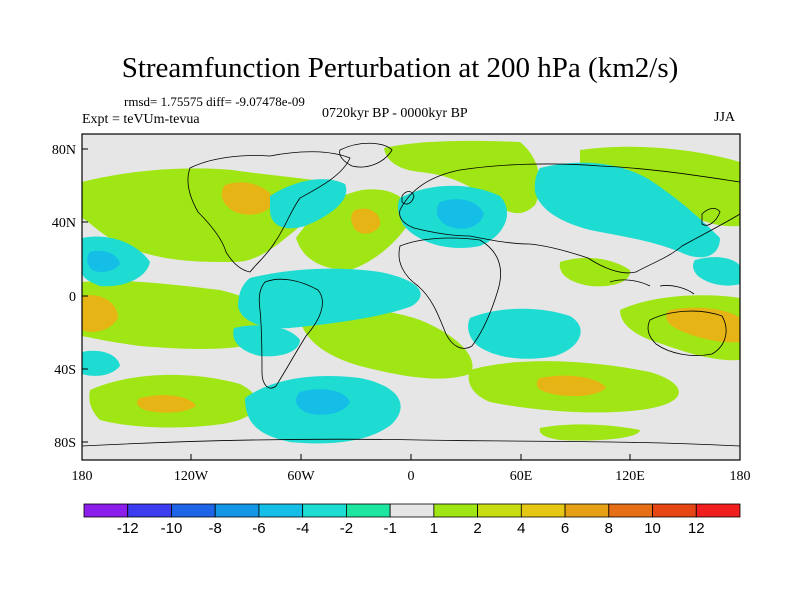 This screenshot has width=800, height=600. Describe the element at coordinates (571, 386) in the screenshot. I see `pos-core-s-indian` at that location.